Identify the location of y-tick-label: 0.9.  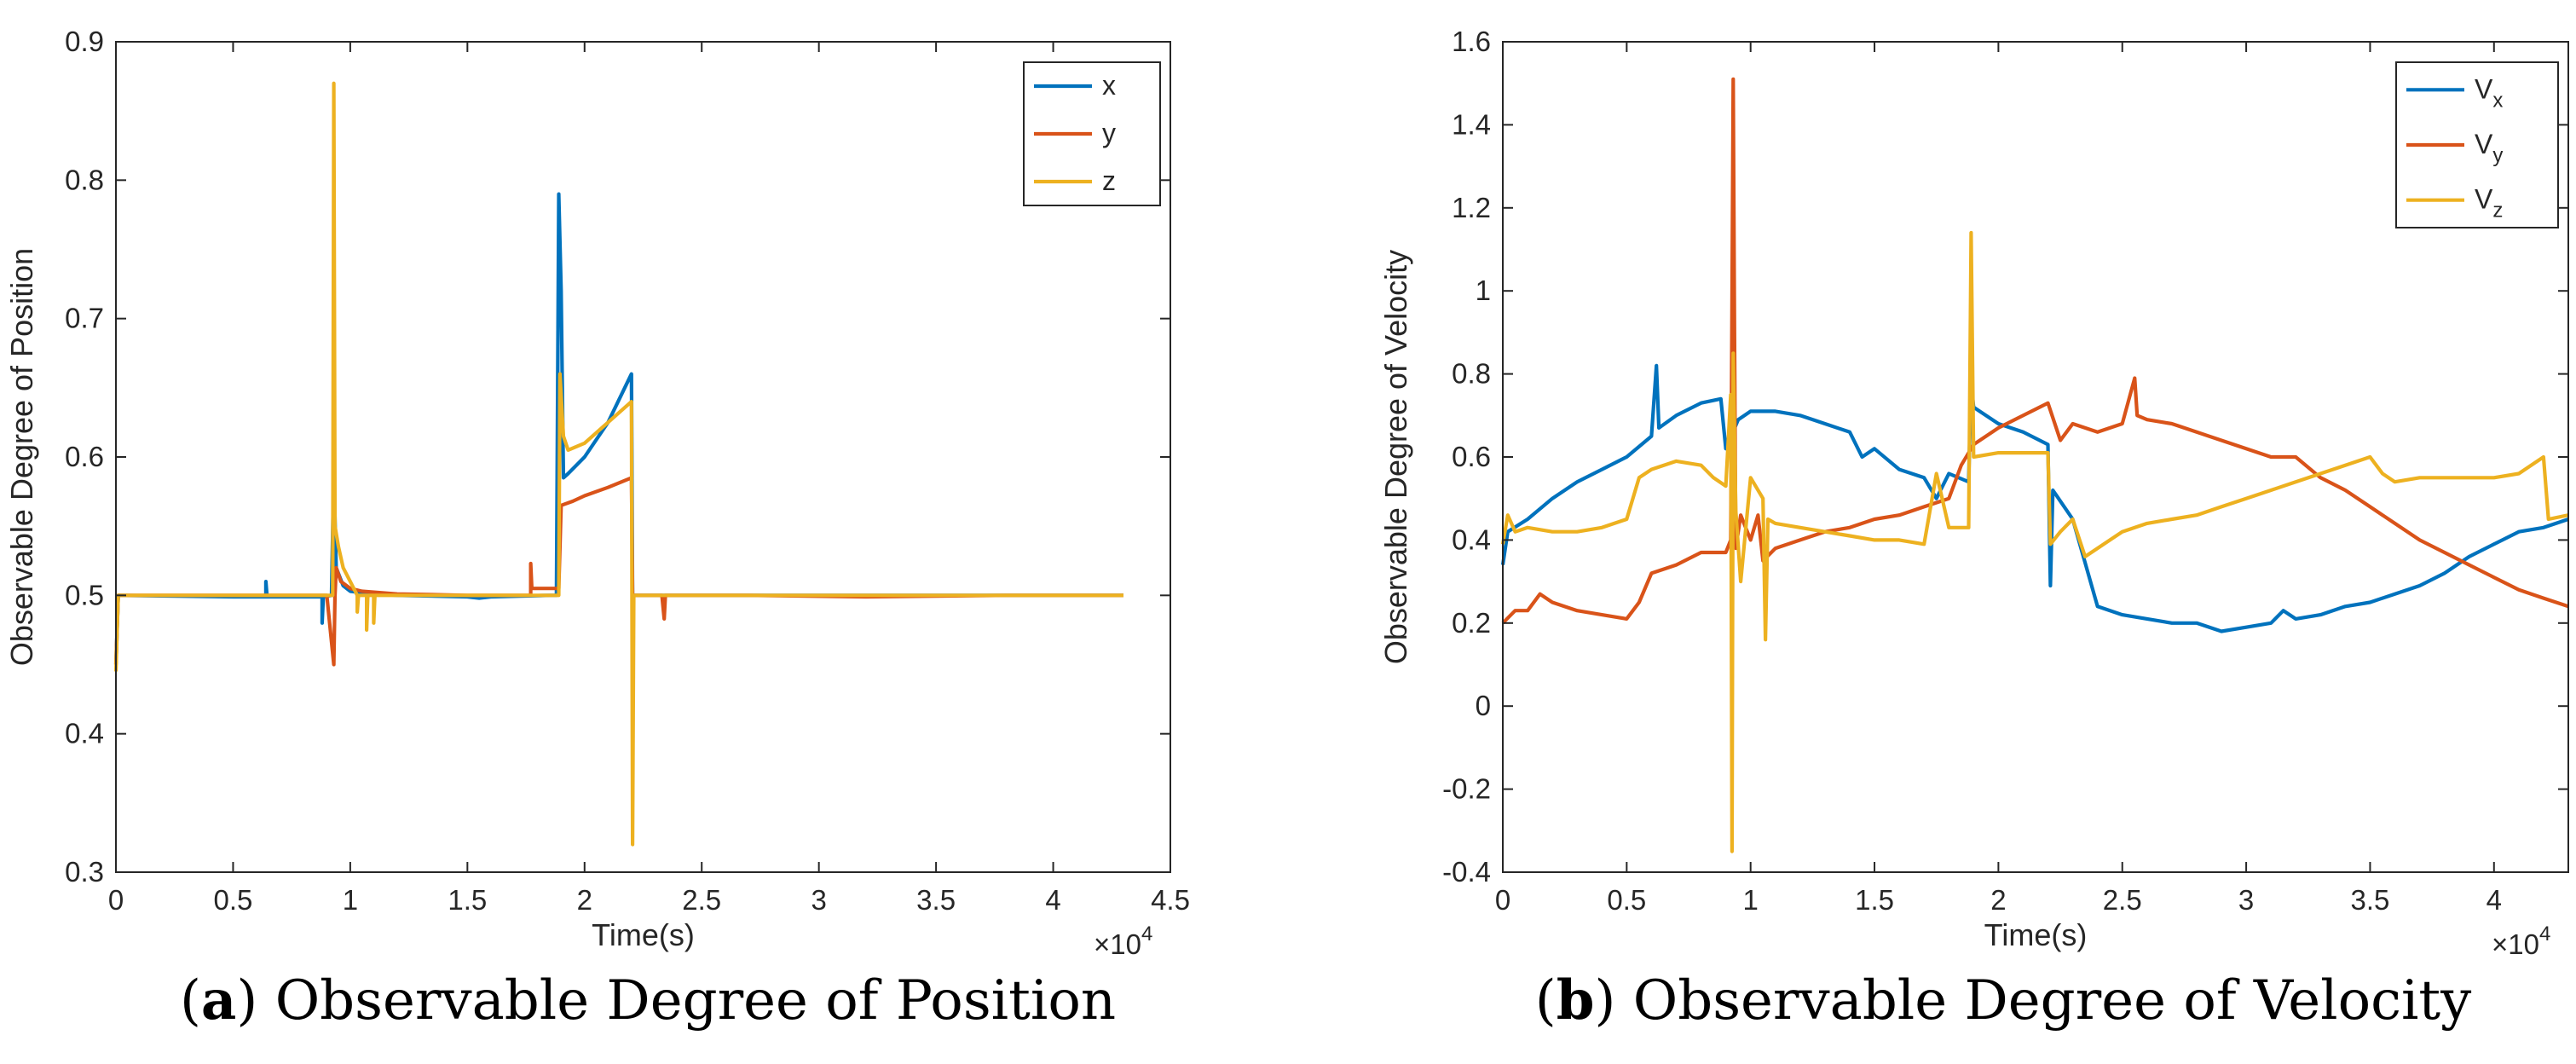
(84, 41).